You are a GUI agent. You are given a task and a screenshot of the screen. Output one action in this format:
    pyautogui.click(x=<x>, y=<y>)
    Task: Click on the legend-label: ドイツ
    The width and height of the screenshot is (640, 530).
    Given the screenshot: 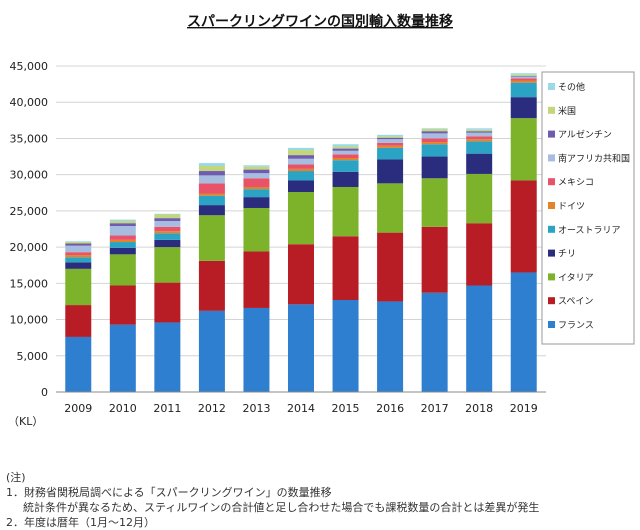 What is the action you would take?
    pyautogui.click(x=571, y=207)
    